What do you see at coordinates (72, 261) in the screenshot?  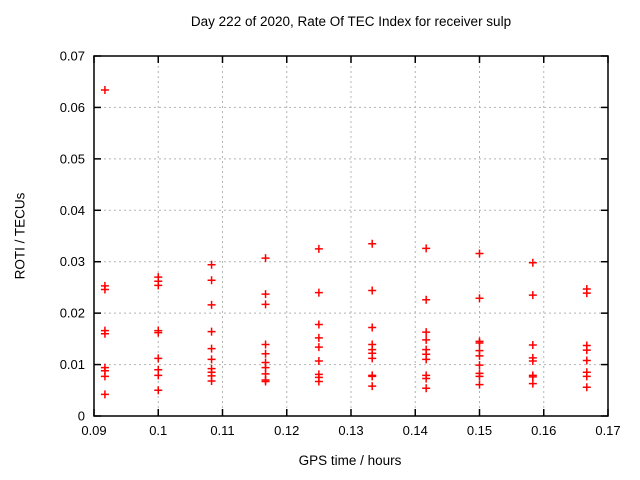 I see `svg-text: 0.03` at bounding box center [72, 261].